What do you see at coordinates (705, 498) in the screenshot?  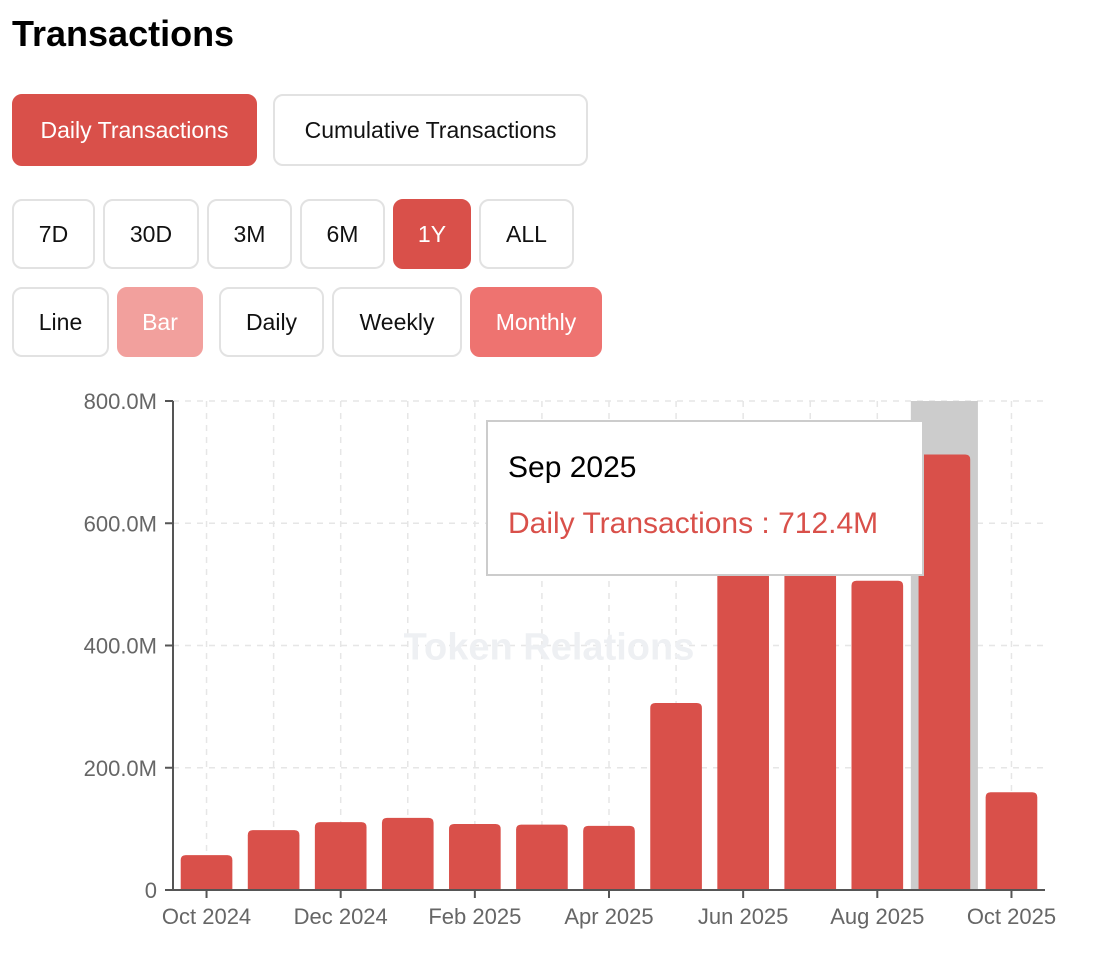 I see `chart-tooltip: Sep 2025 Daily Transactions : 712.4M` at bounding box center [705, 498].